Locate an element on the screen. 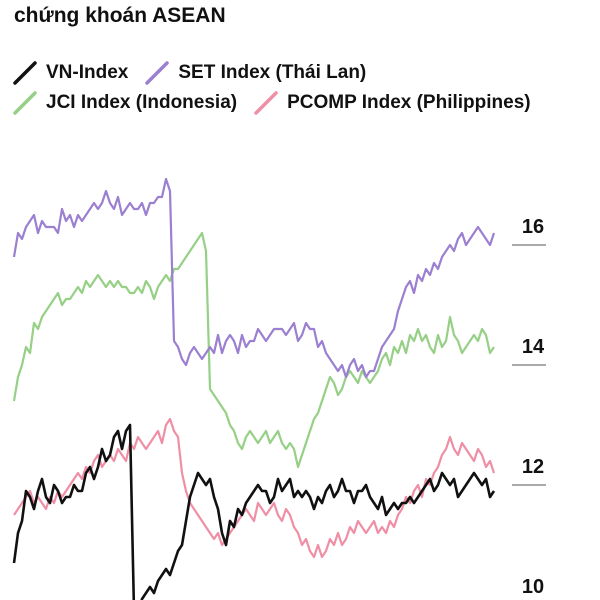 This screenshot has height=600, width=600. chart-title: chứng khoán ASEAN is located at coordinates (120, 15).